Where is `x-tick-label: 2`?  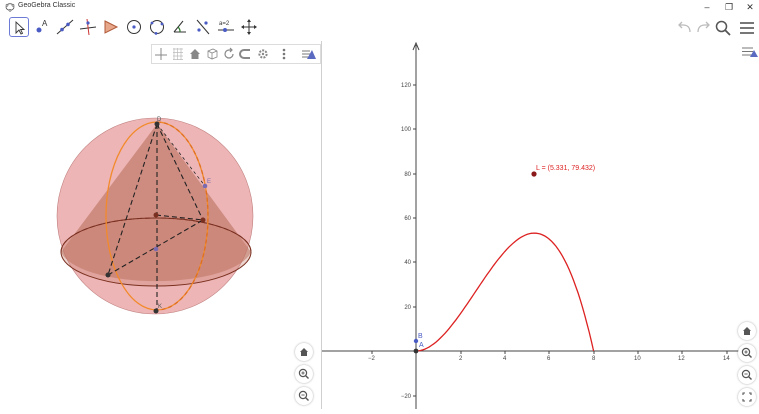 x-tick-label: 2 is located at coordinates (461, 359).